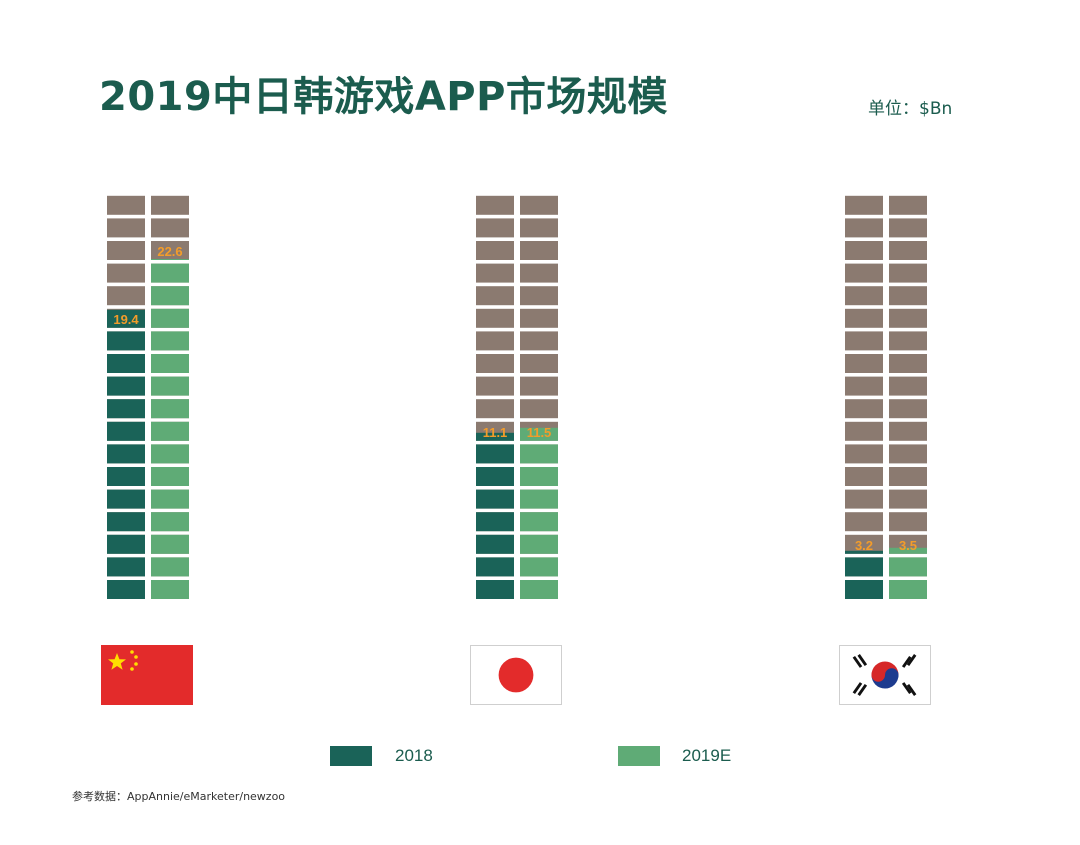 Image resolution: width=1080 pixels, height=845 pixels. I want to click on japan-flag-icon, so click(516, 675).